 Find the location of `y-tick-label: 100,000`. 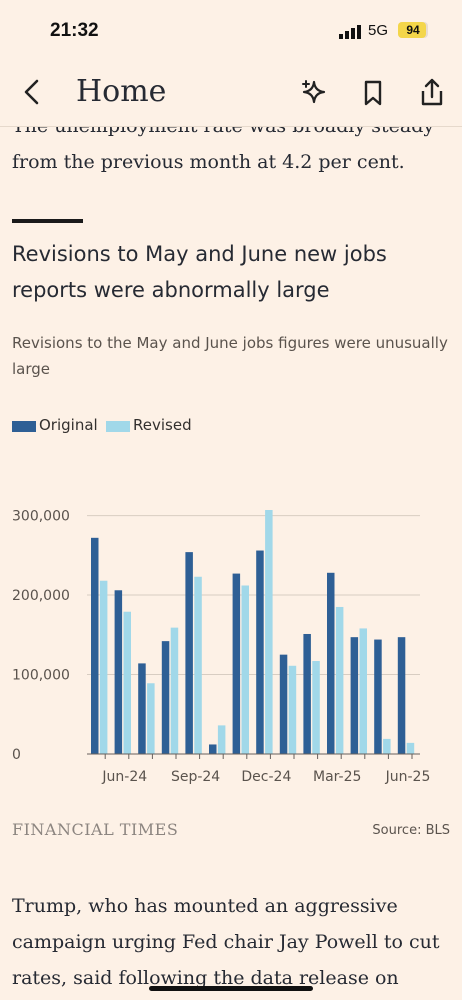

y-tick-label: 100,000 is located at coordinates (41, 676).